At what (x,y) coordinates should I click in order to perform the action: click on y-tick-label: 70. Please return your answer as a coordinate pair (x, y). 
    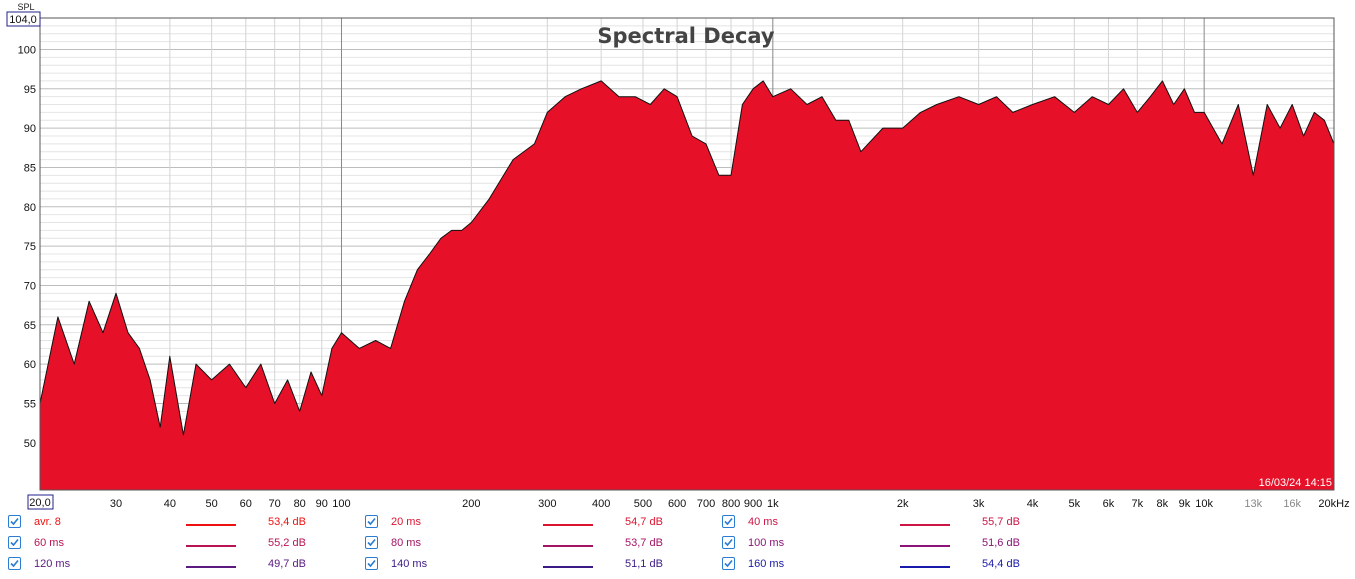
    Looking at the image, I should click on (30, 286).